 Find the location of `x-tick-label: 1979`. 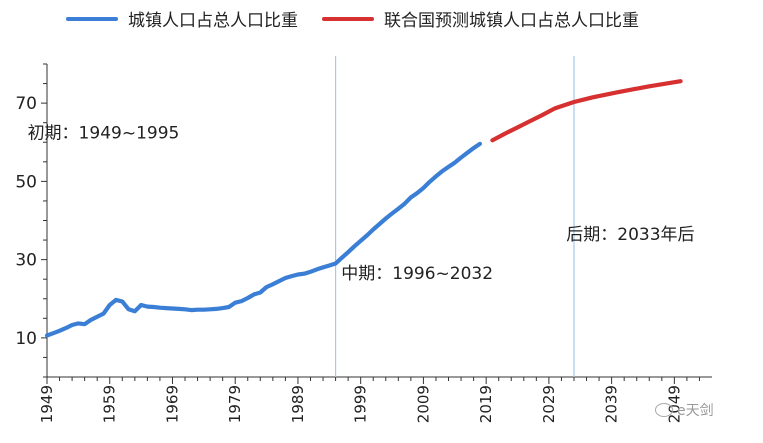

x-tick-label: 1979 is located at coordinates (235, 404).